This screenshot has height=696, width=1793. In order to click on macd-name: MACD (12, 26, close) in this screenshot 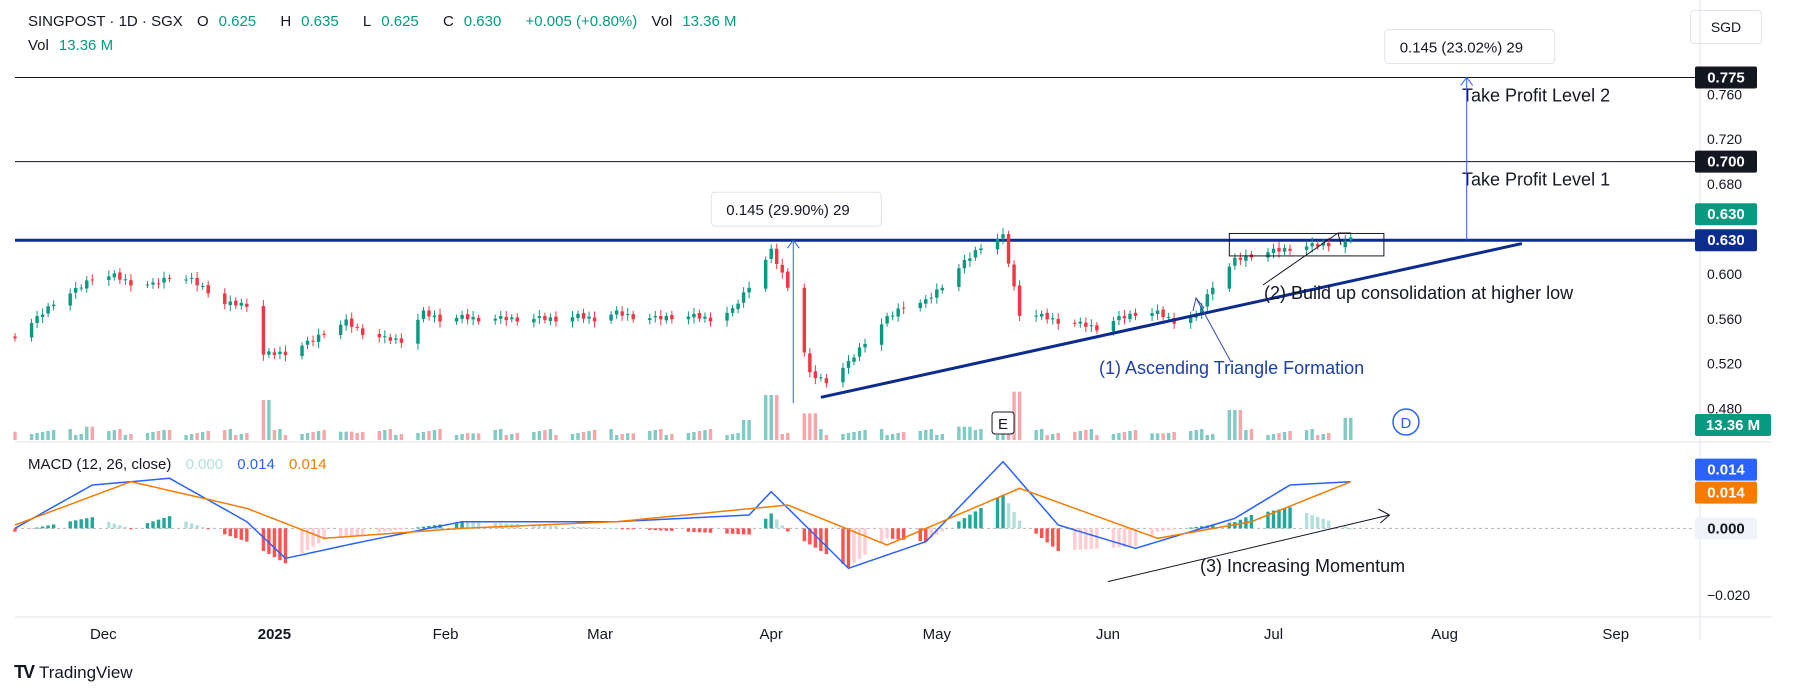, I will do `click(100, 464)`.